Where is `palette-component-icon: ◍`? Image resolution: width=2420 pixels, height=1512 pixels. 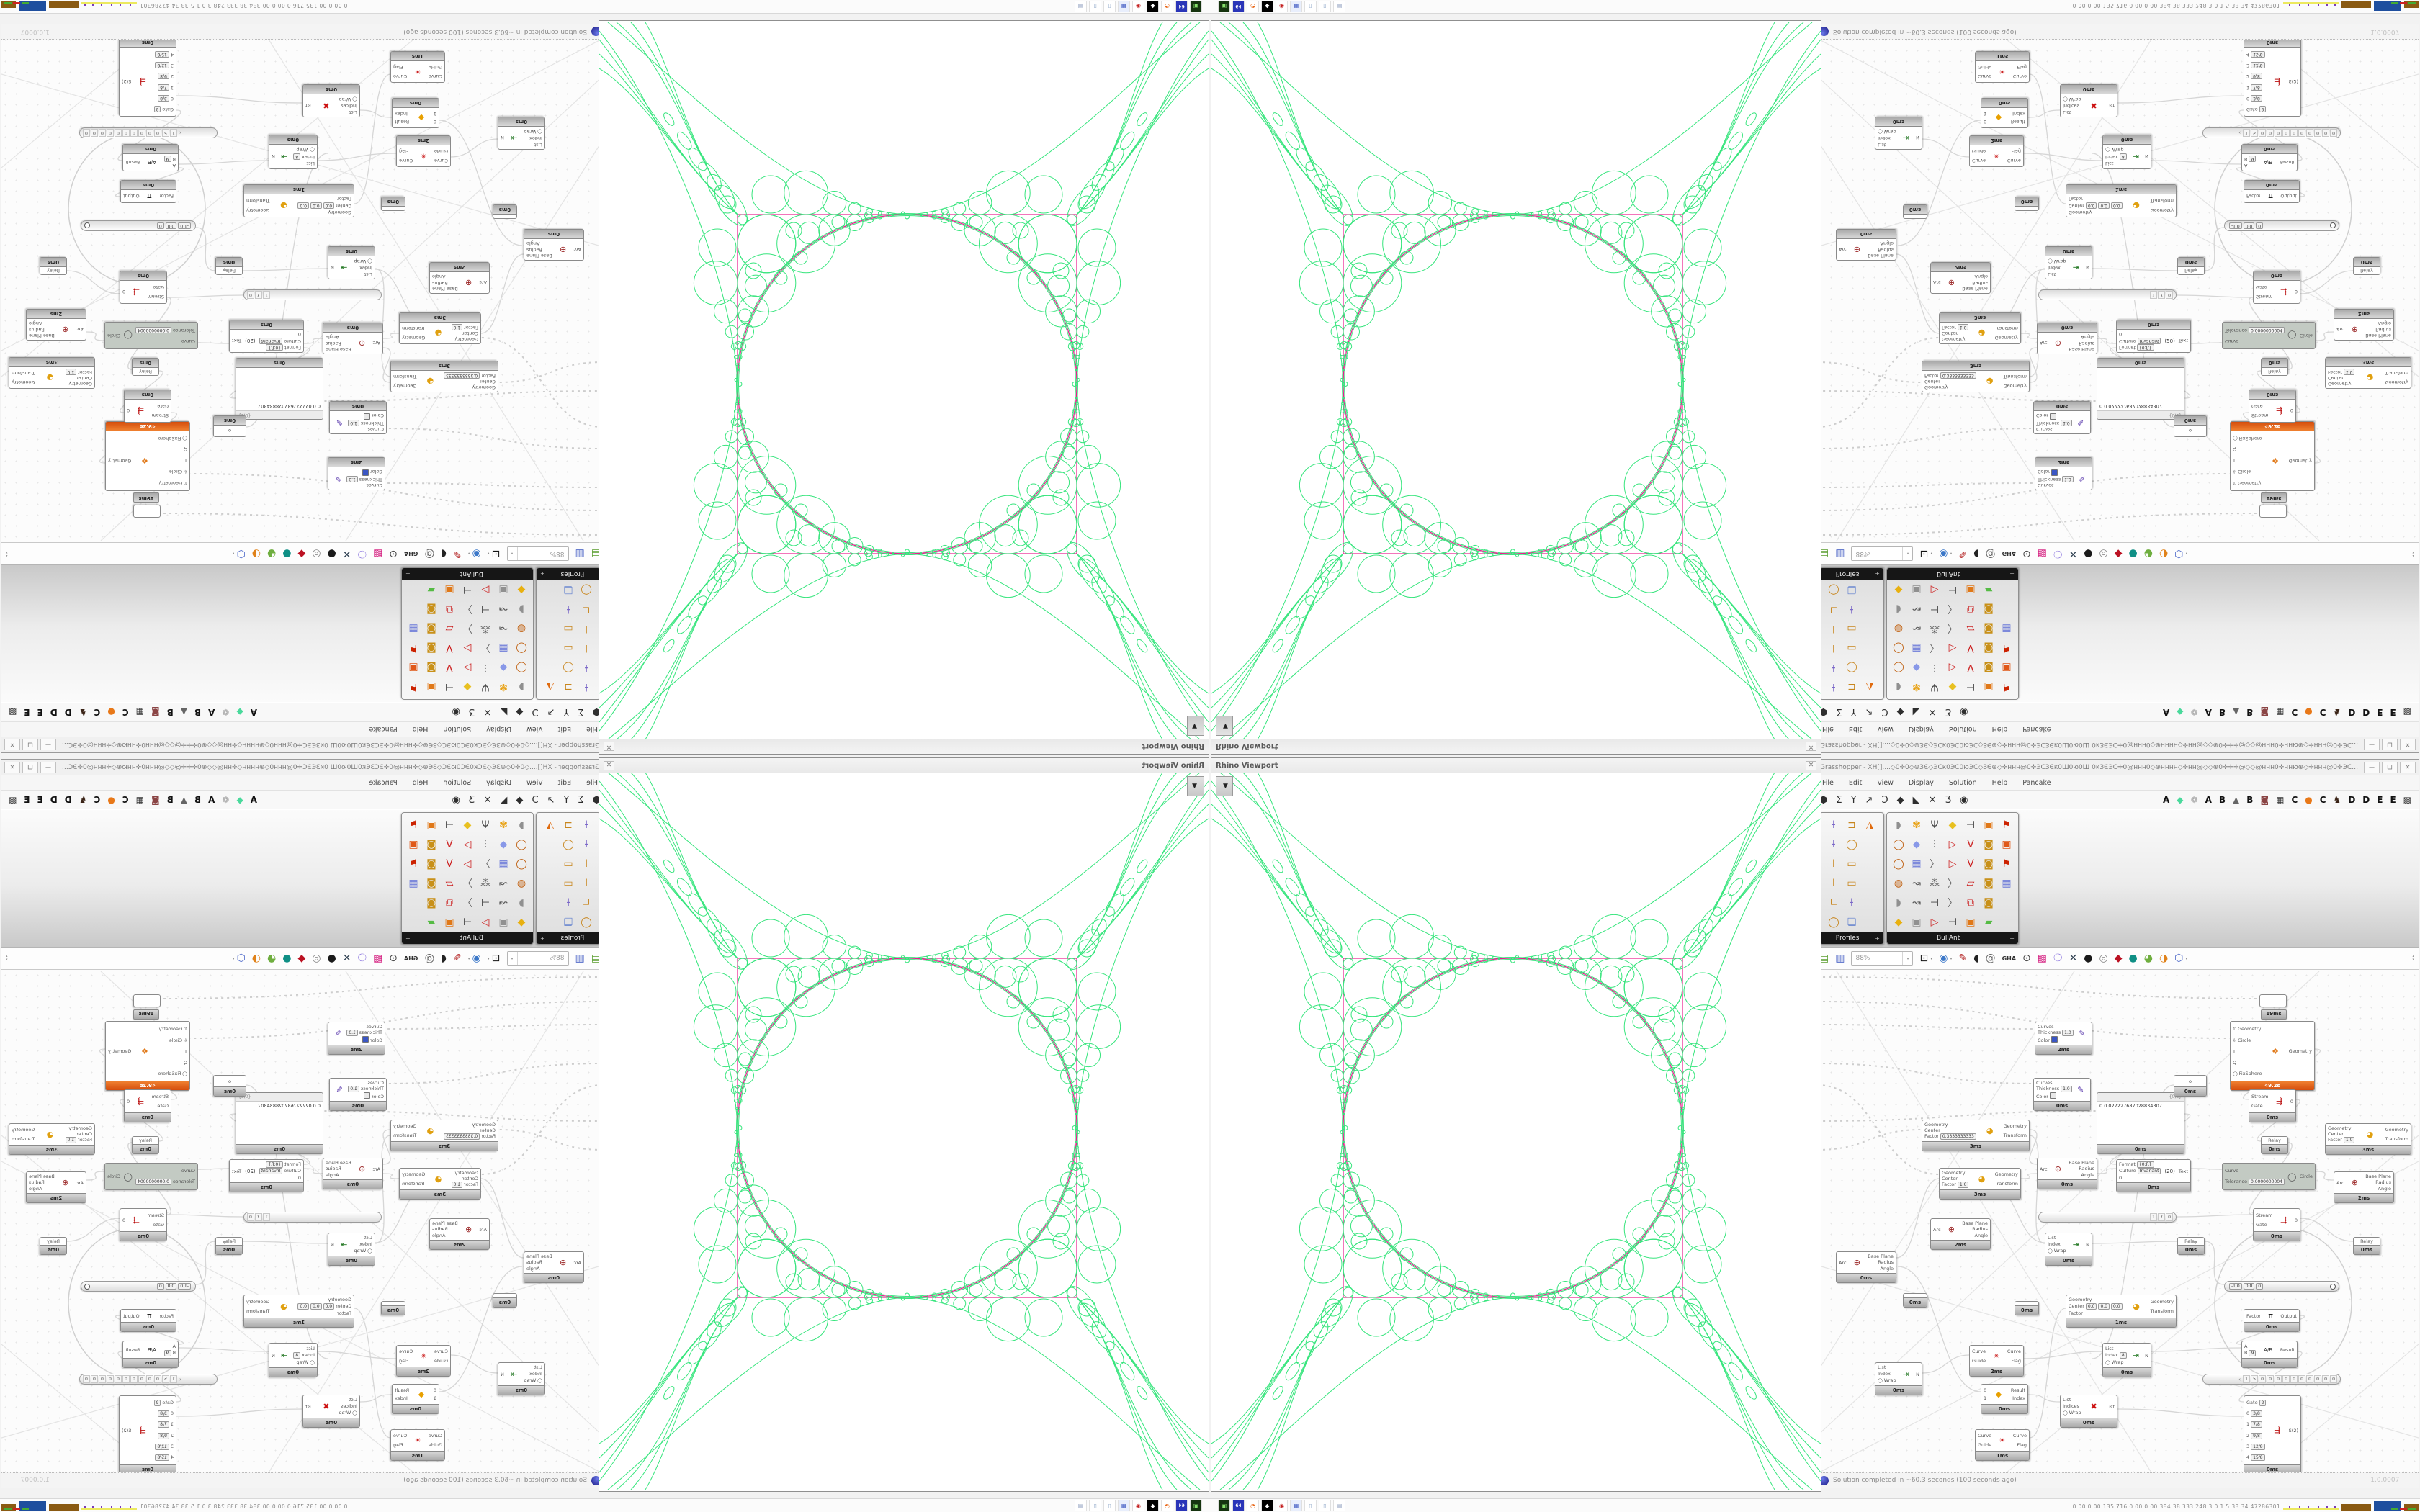 palette-component-icon: ◍ is located at coordinates (521, 883).